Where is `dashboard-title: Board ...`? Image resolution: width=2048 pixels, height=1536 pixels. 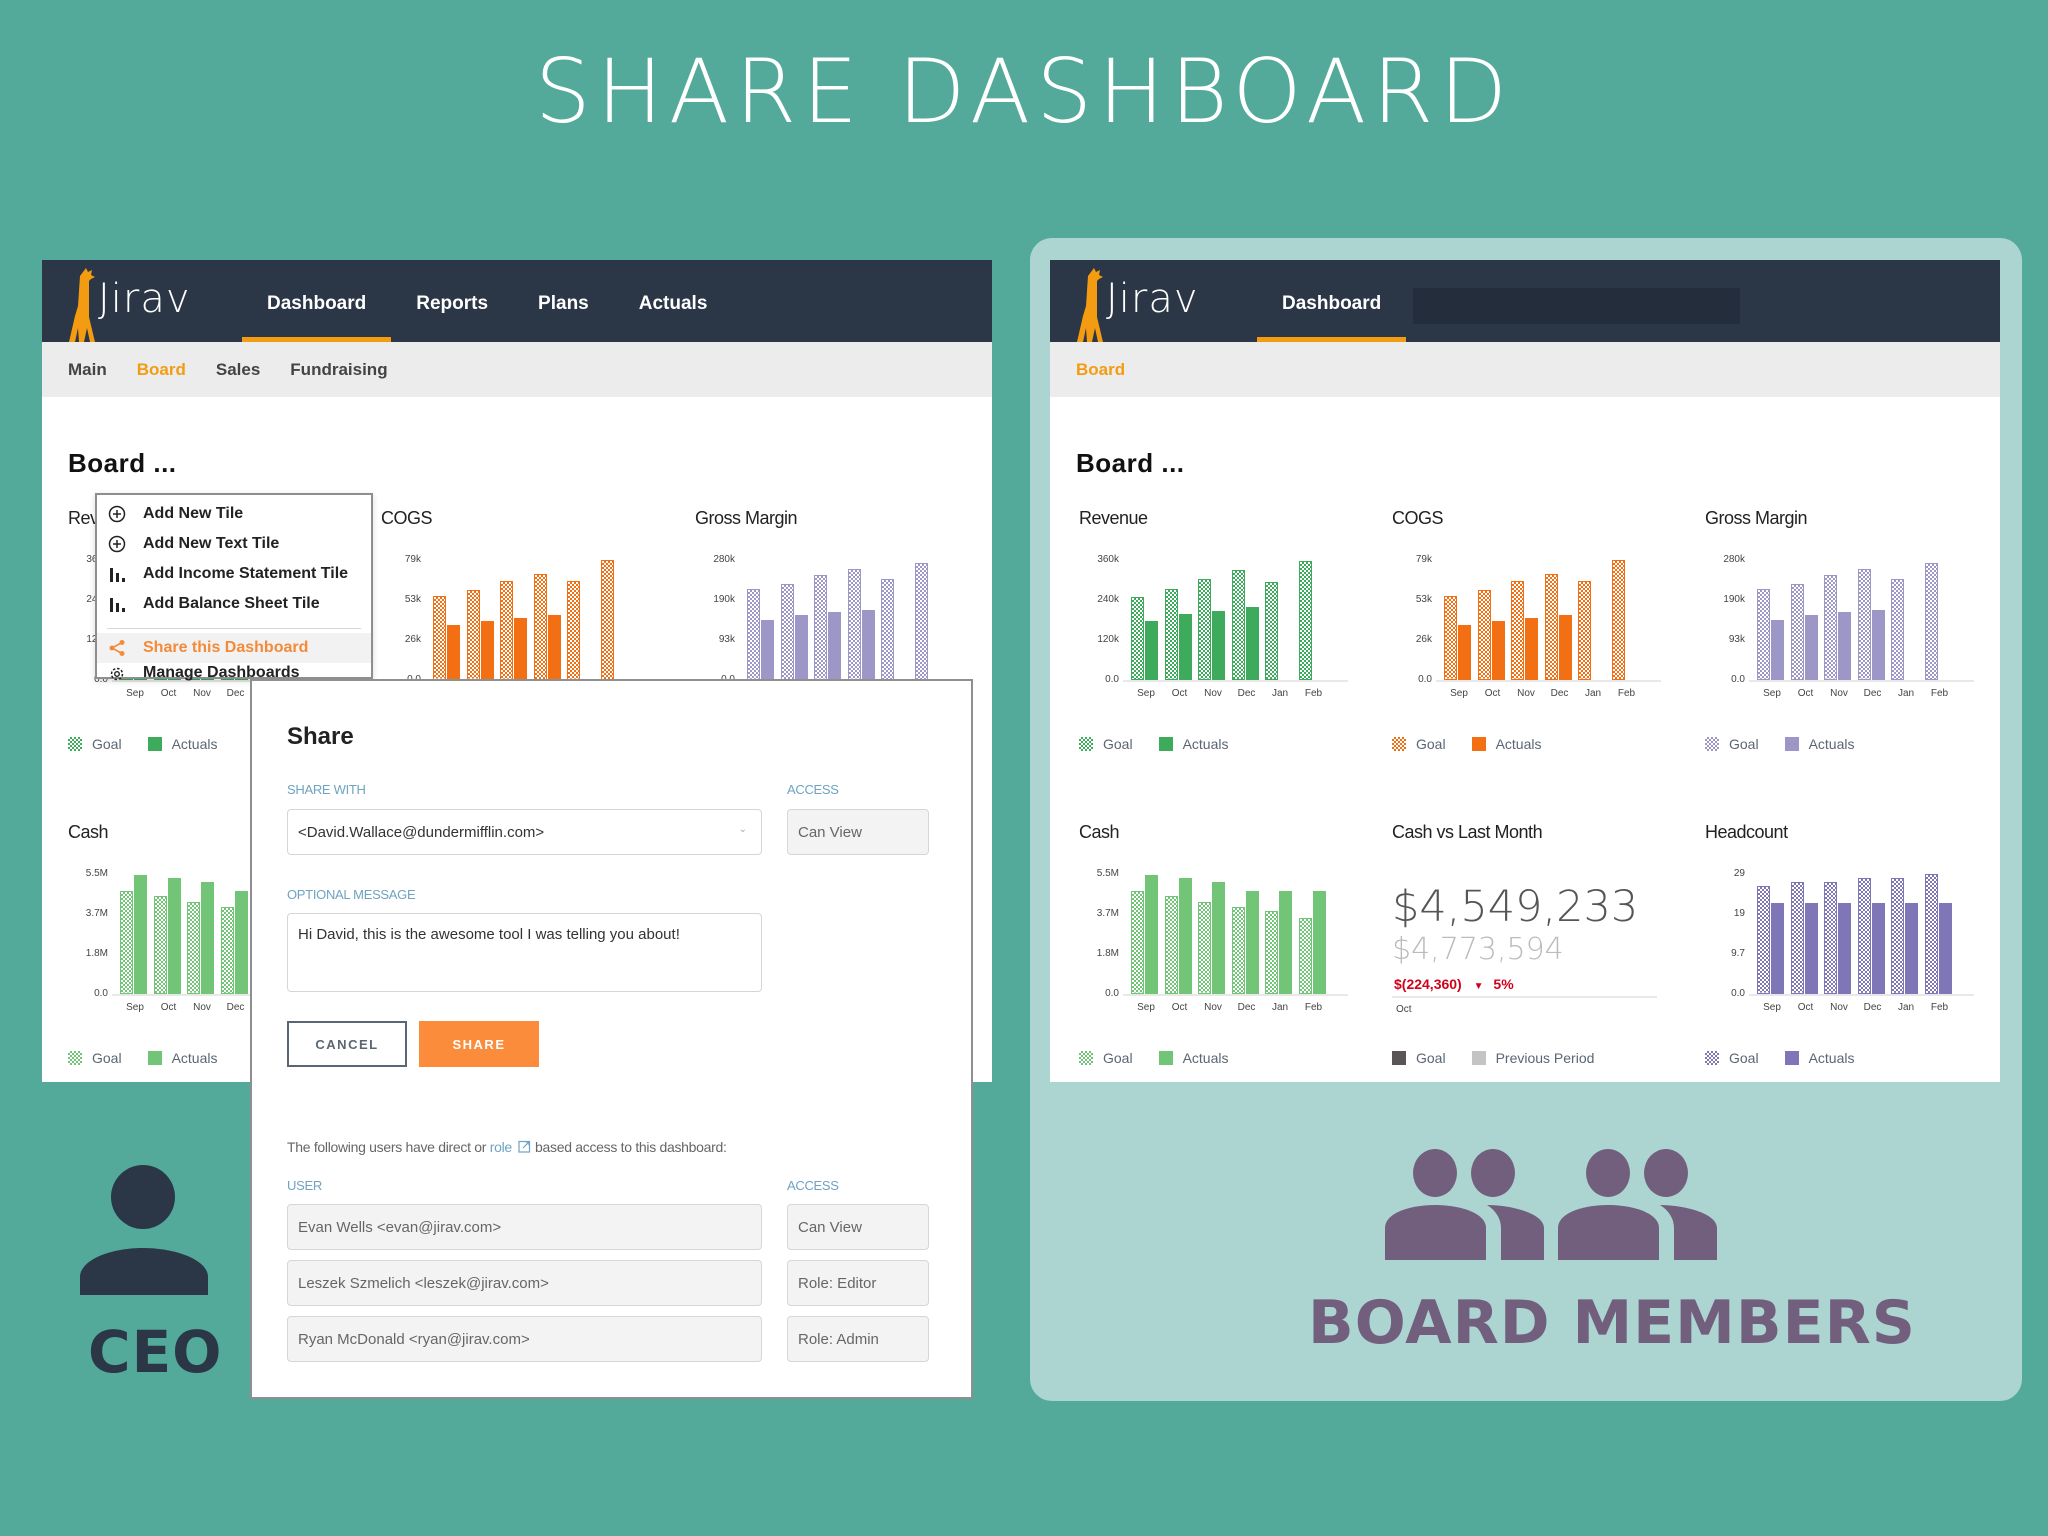 dashboard-title: Board ... is located at coordinates (122, 463).